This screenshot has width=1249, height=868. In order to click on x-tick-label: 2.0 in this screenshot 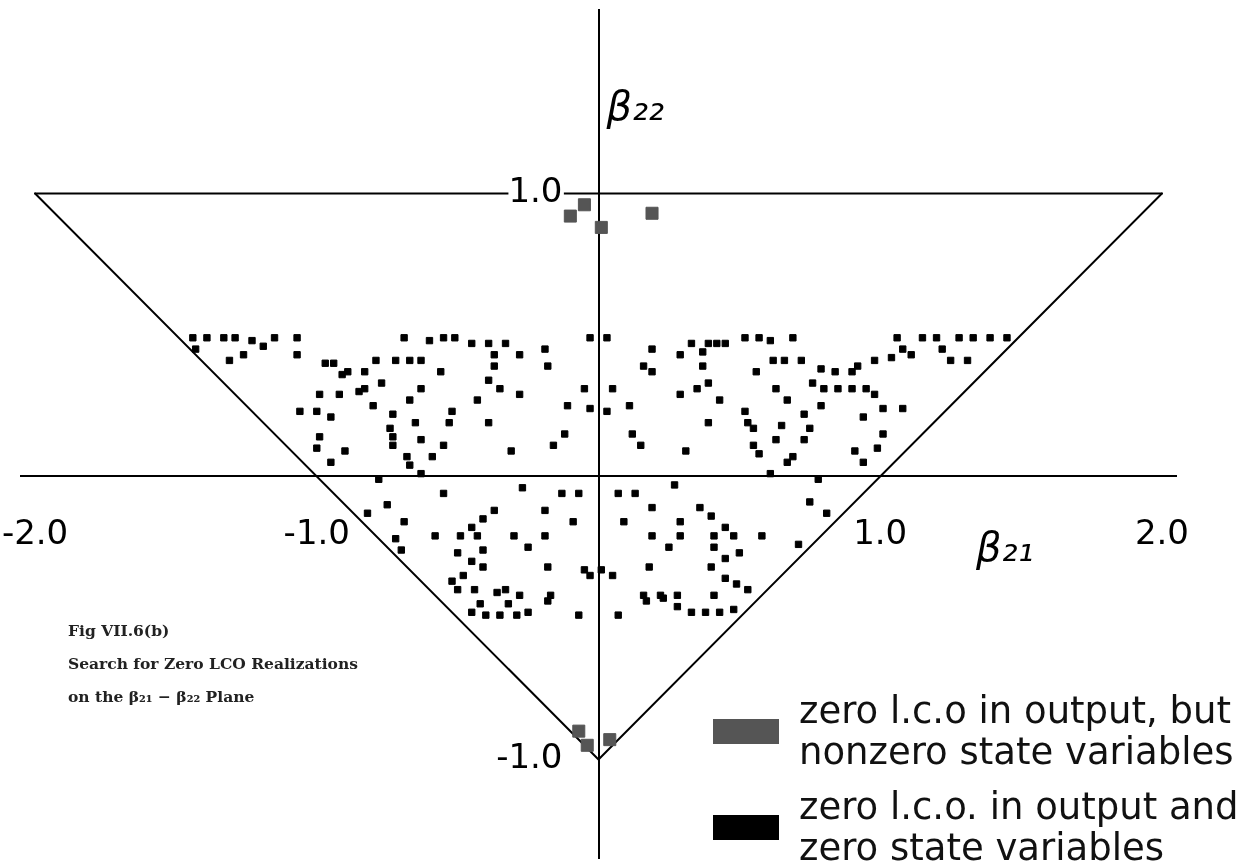, I will do `click(1161, 532)`.